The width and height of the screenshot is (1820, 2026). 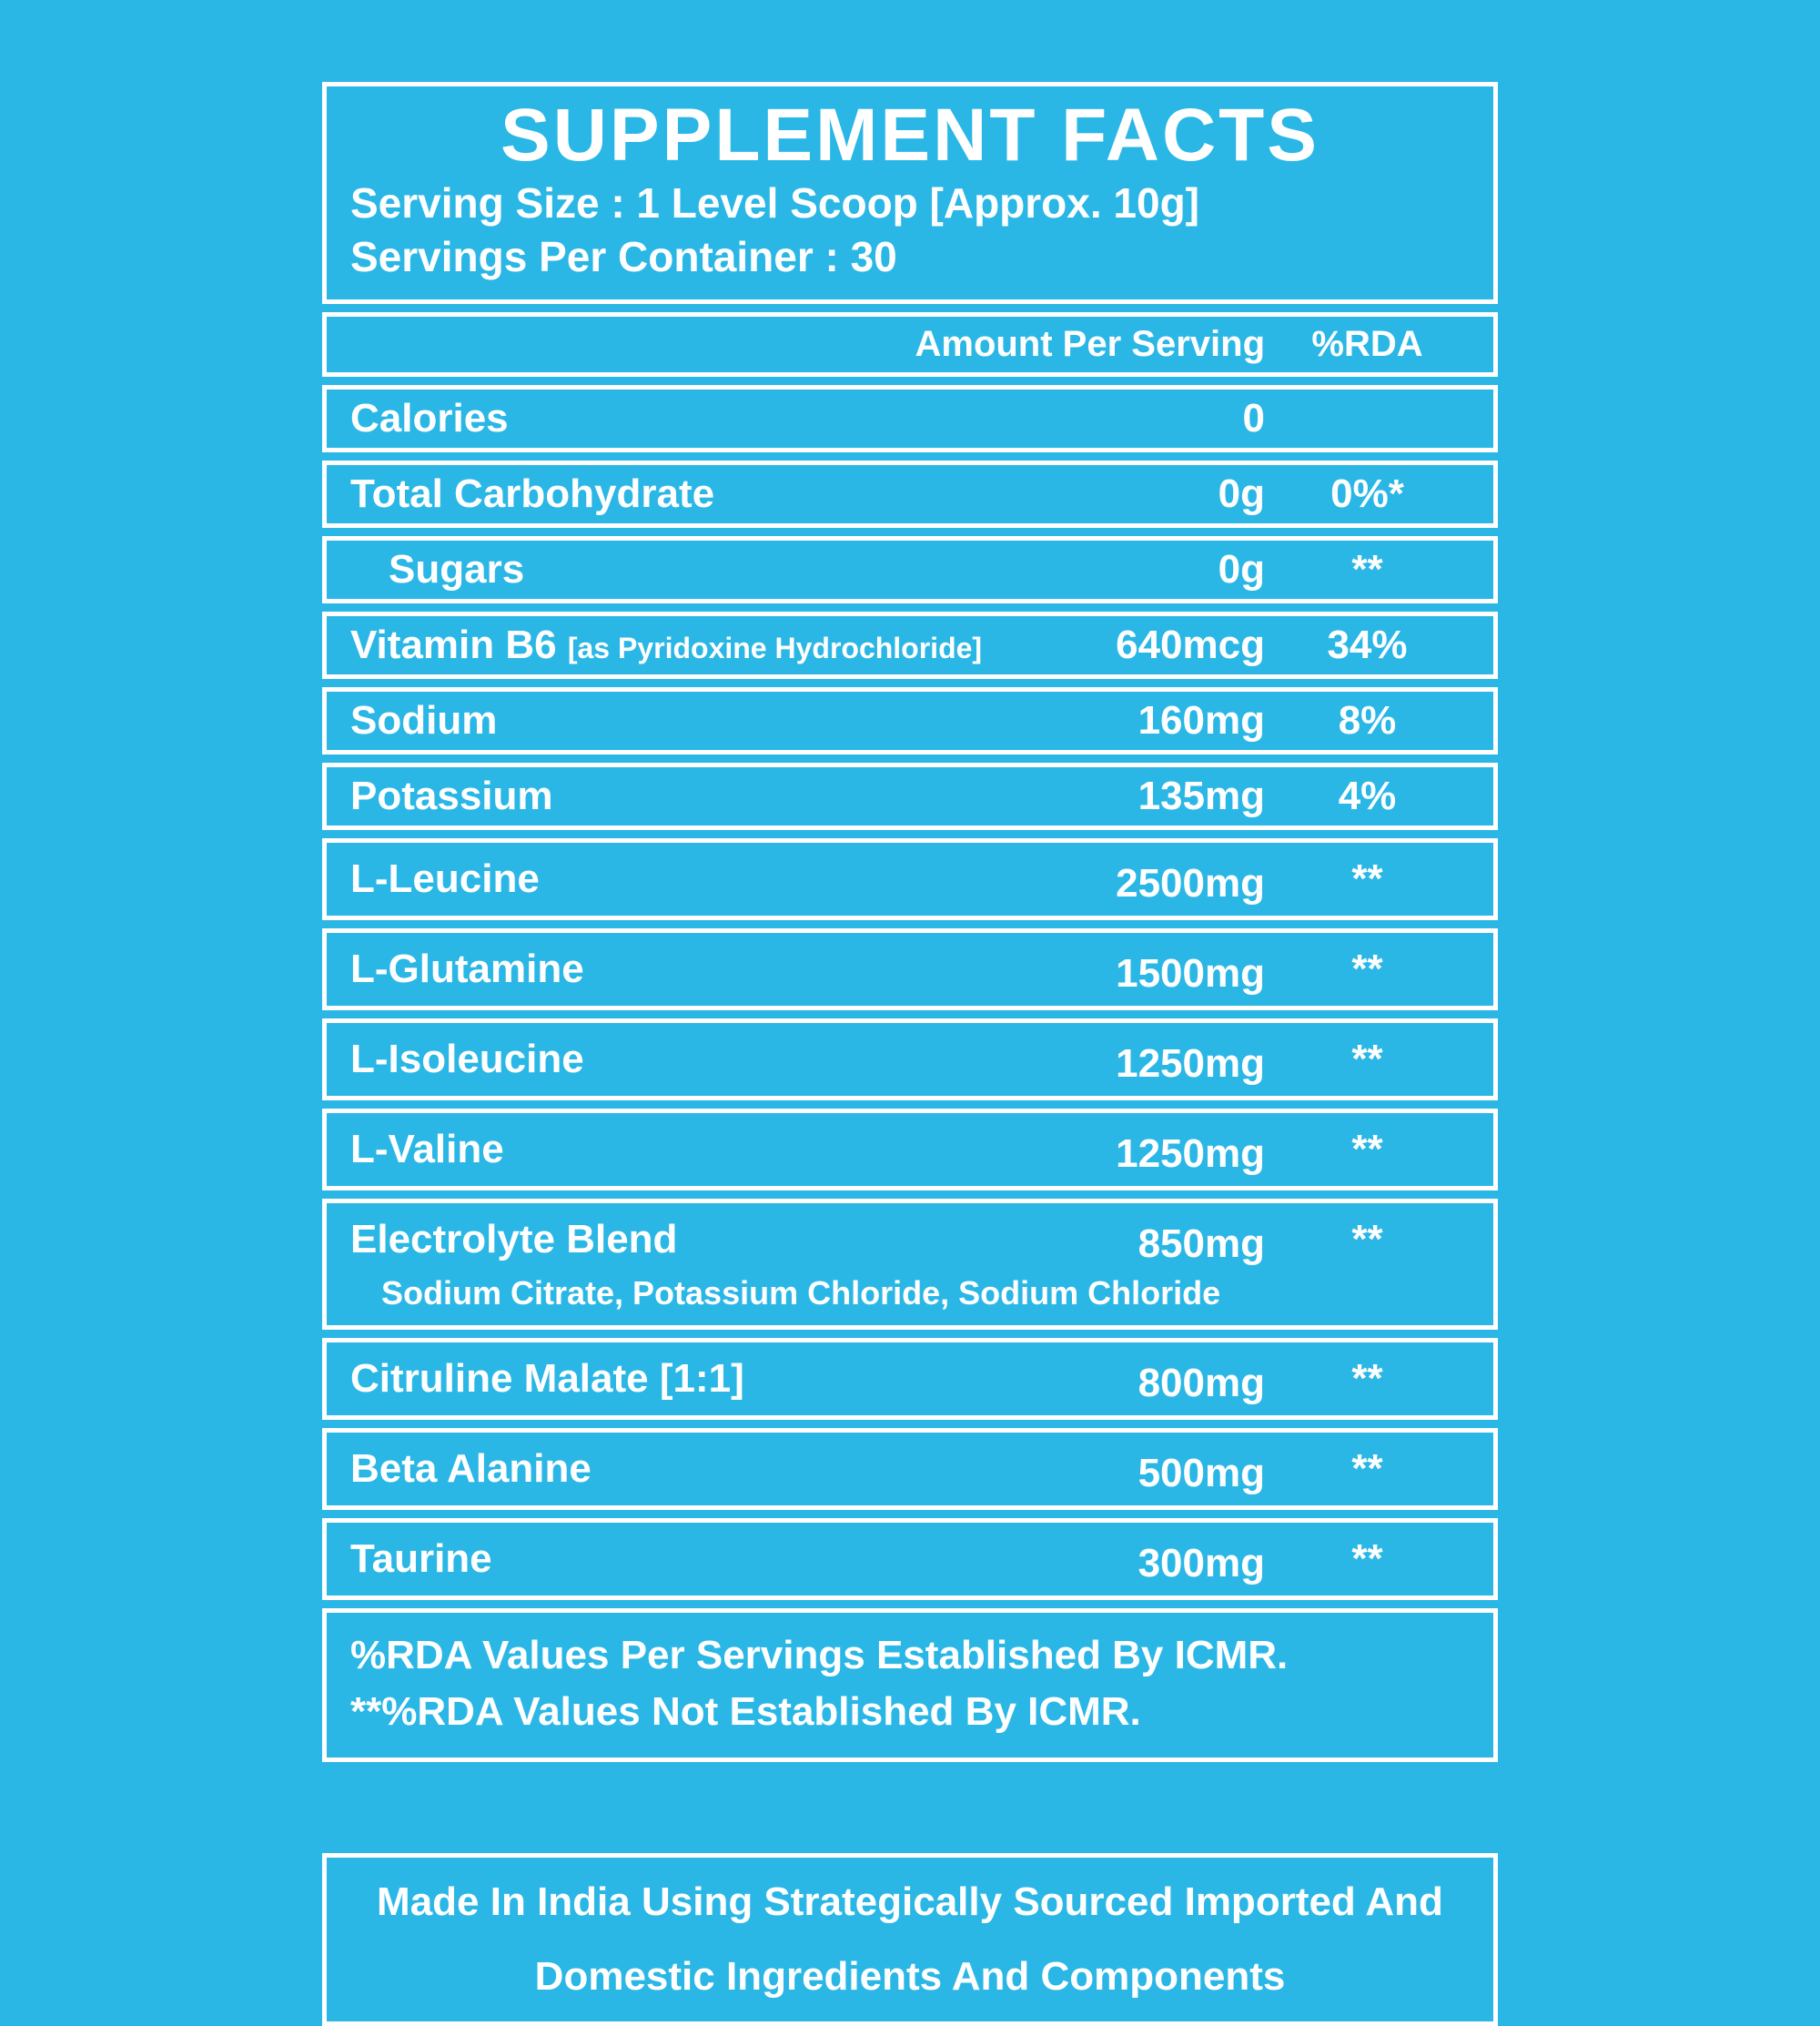 I want to click on footnote-rda-not-established: **%RDA Values Not Established By ICMR., so click(x=746, y=1711).